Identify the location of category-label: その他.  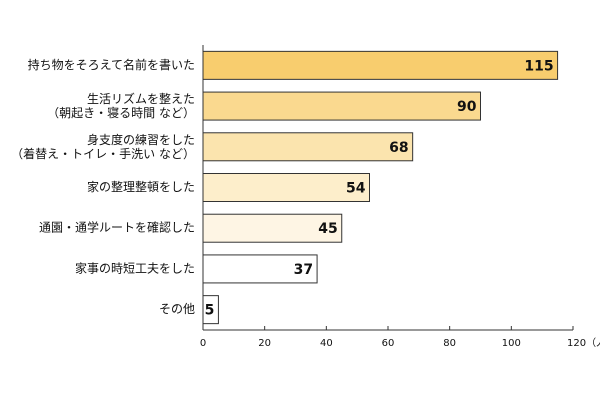
(177, 309).